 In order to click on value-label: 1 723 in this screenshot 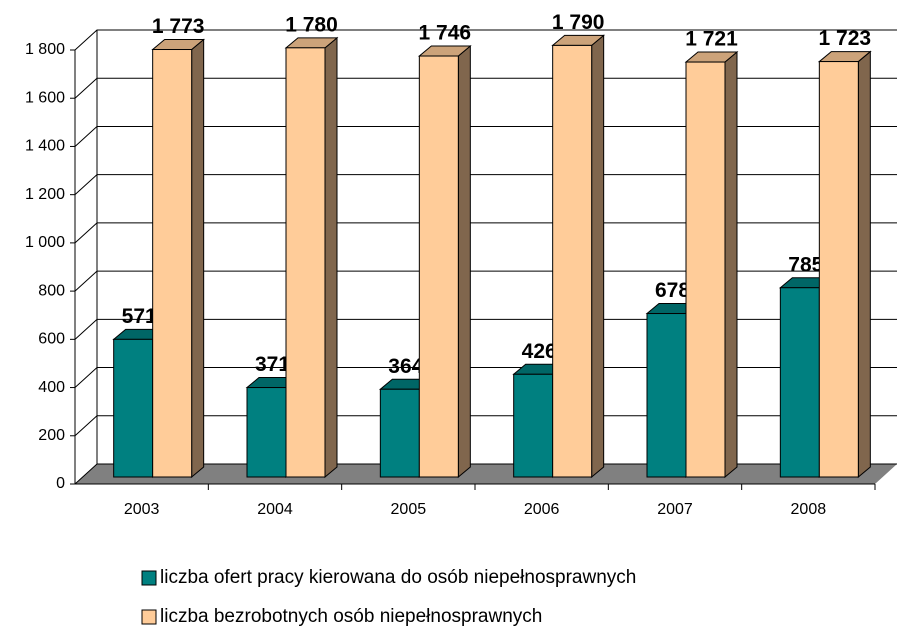, I will do `click(845, 38)`.